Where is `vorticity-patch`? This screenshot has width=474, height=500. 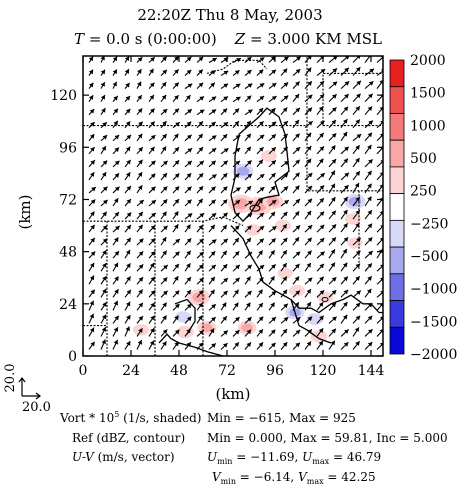
vorticity-patch is located at coordinates (269, 156).